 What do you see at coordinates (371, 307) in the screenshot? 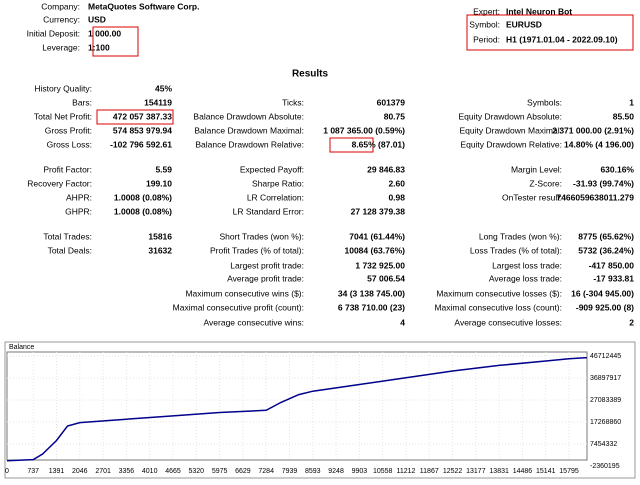
I see `stat-value: 6 738 710.00 (23)` at bounding box center [371, 307].